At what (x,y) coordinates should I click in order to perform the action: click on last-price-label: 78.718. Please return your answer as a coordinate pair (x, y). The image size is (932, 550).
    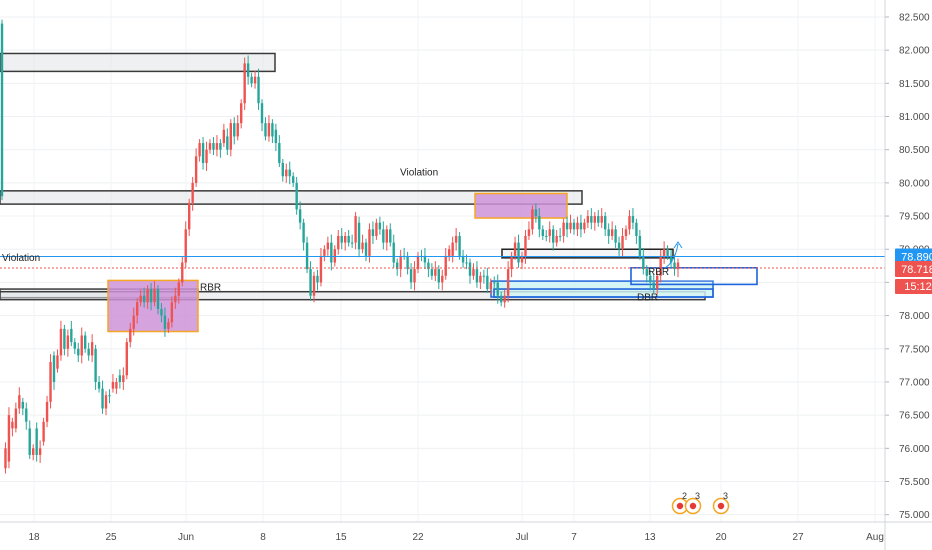
    Looking at the image, I should click on (916, 270).